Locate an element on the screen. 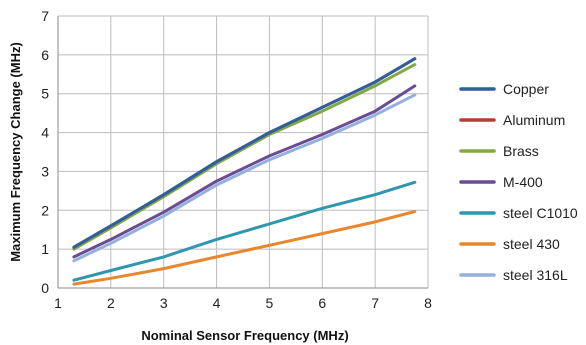 The height and width of the screenshot is (345, 586). legend-label-steel-430: steel 430 is located at coordinates (531, 244).